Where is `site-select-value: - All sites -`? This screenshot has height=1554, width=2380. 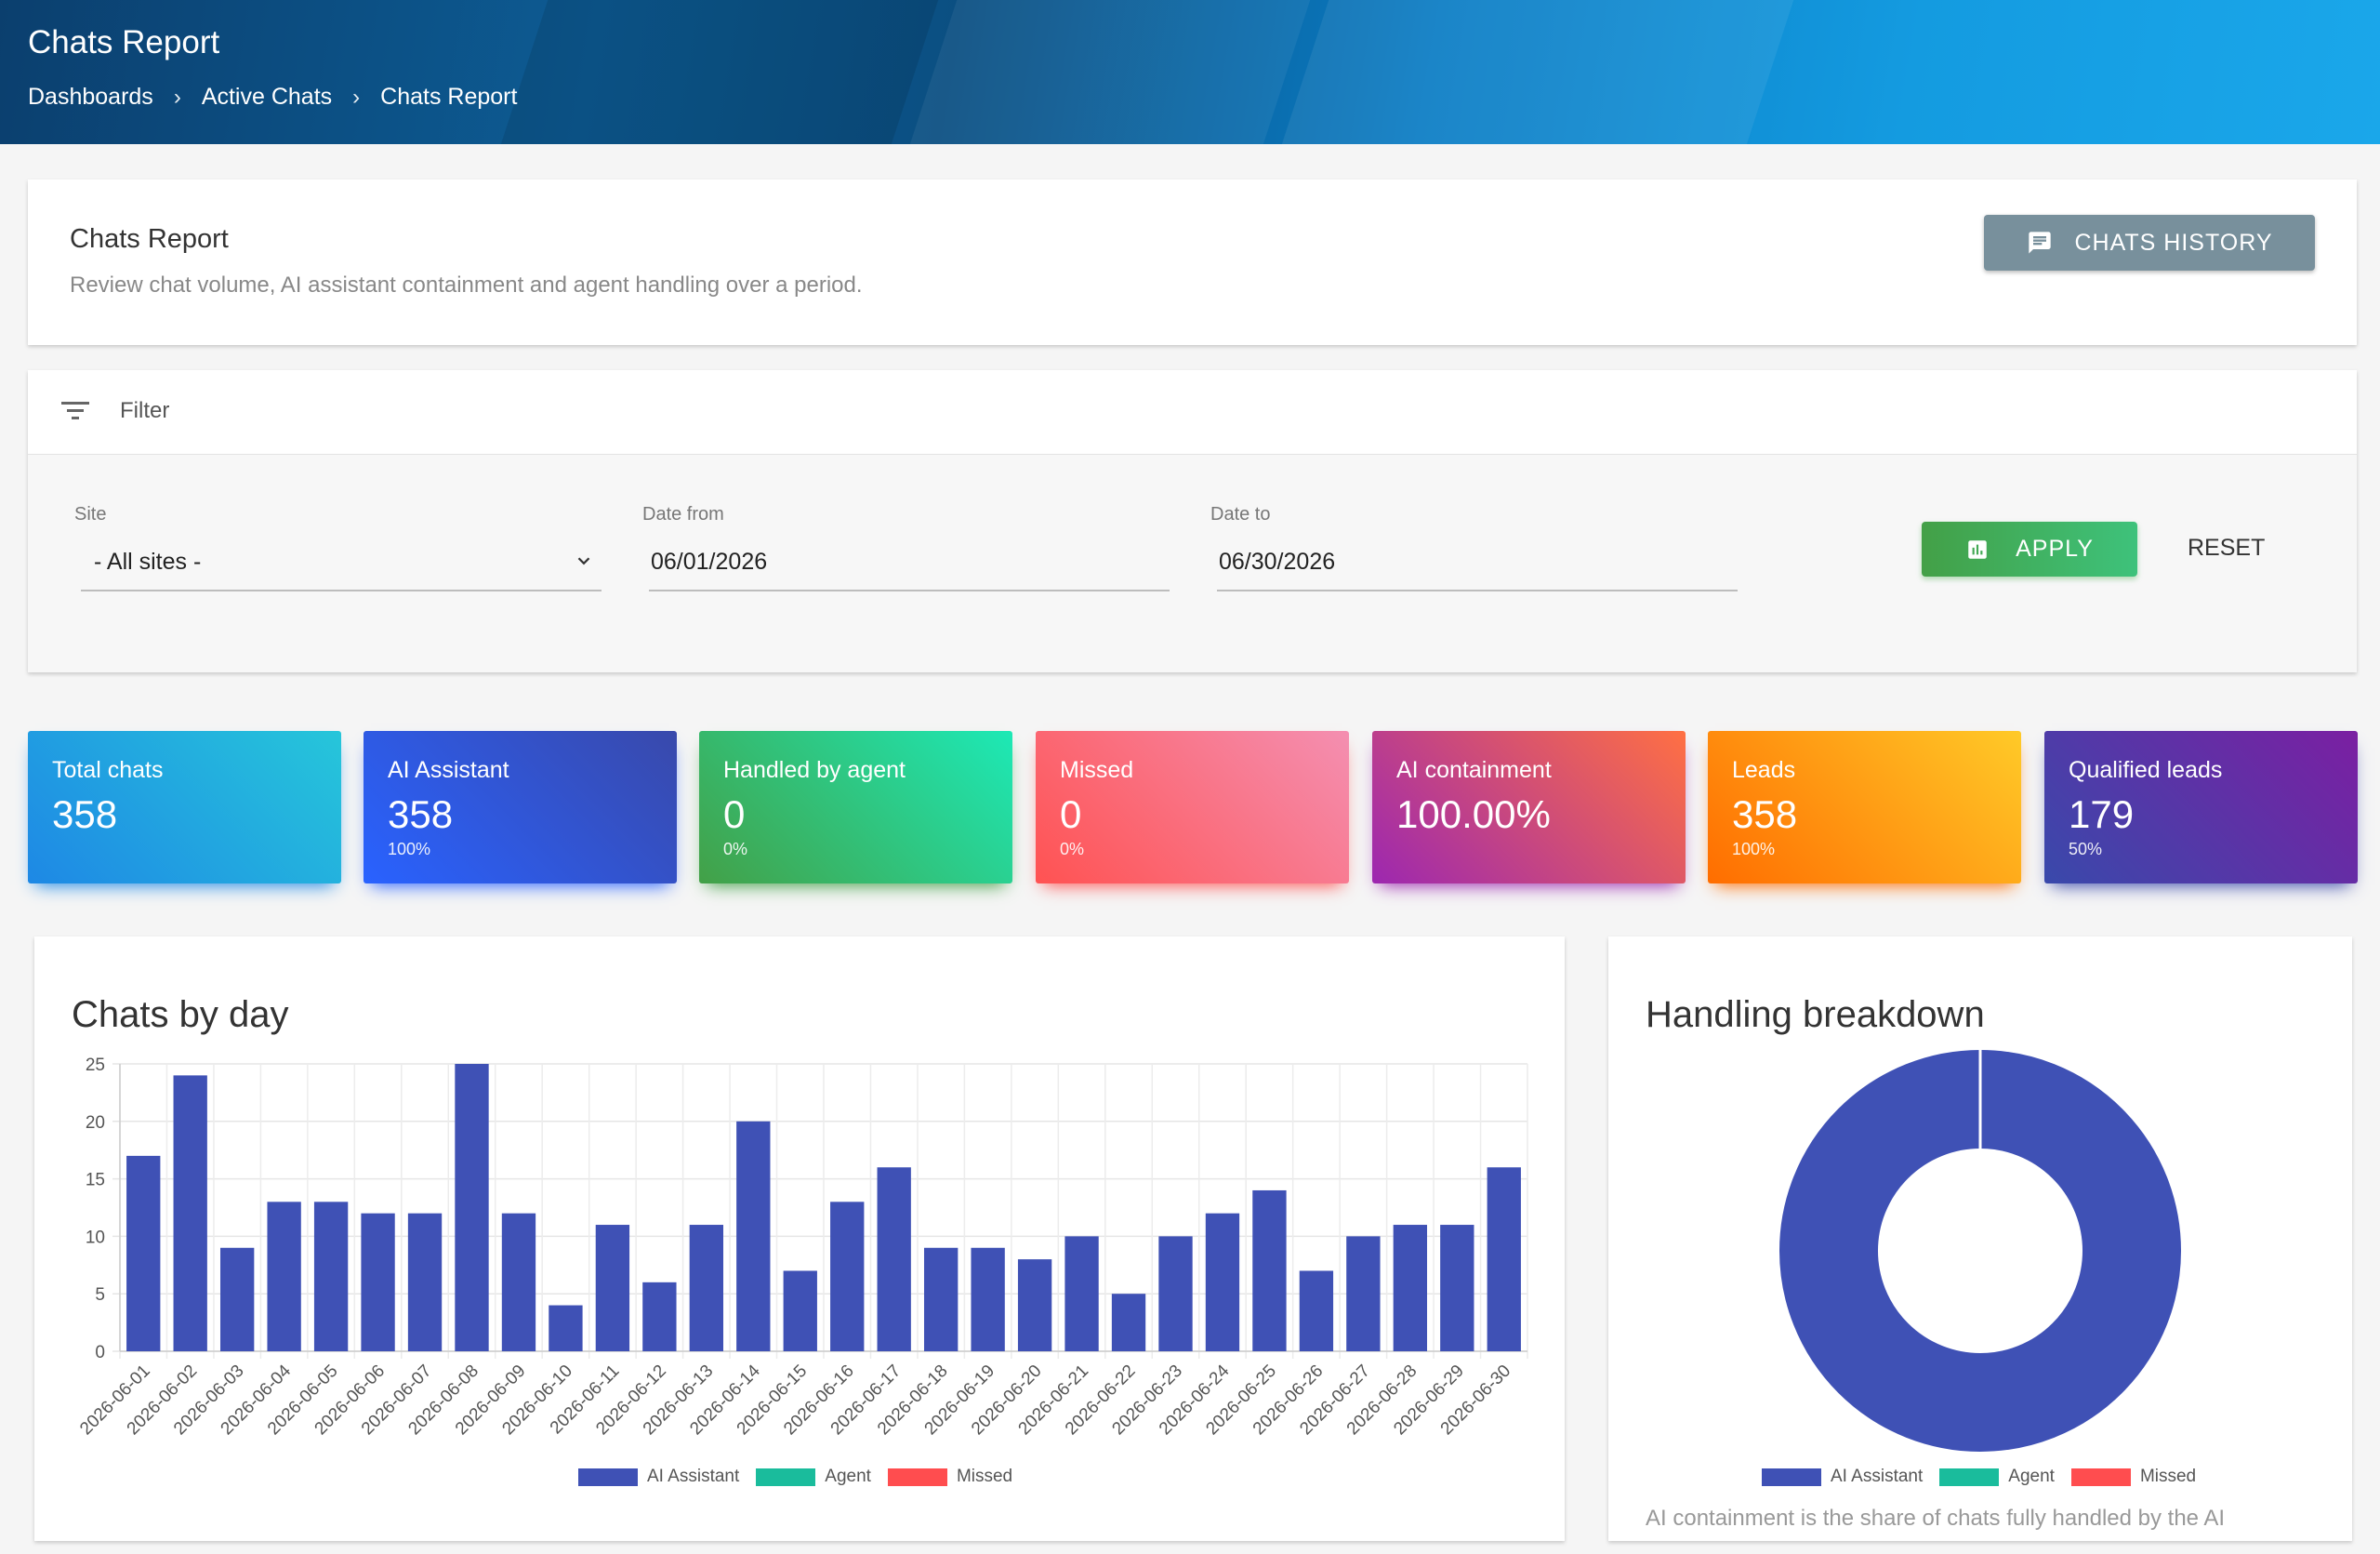
site-select-value: - All sites - is located at coordinates (148, 561).